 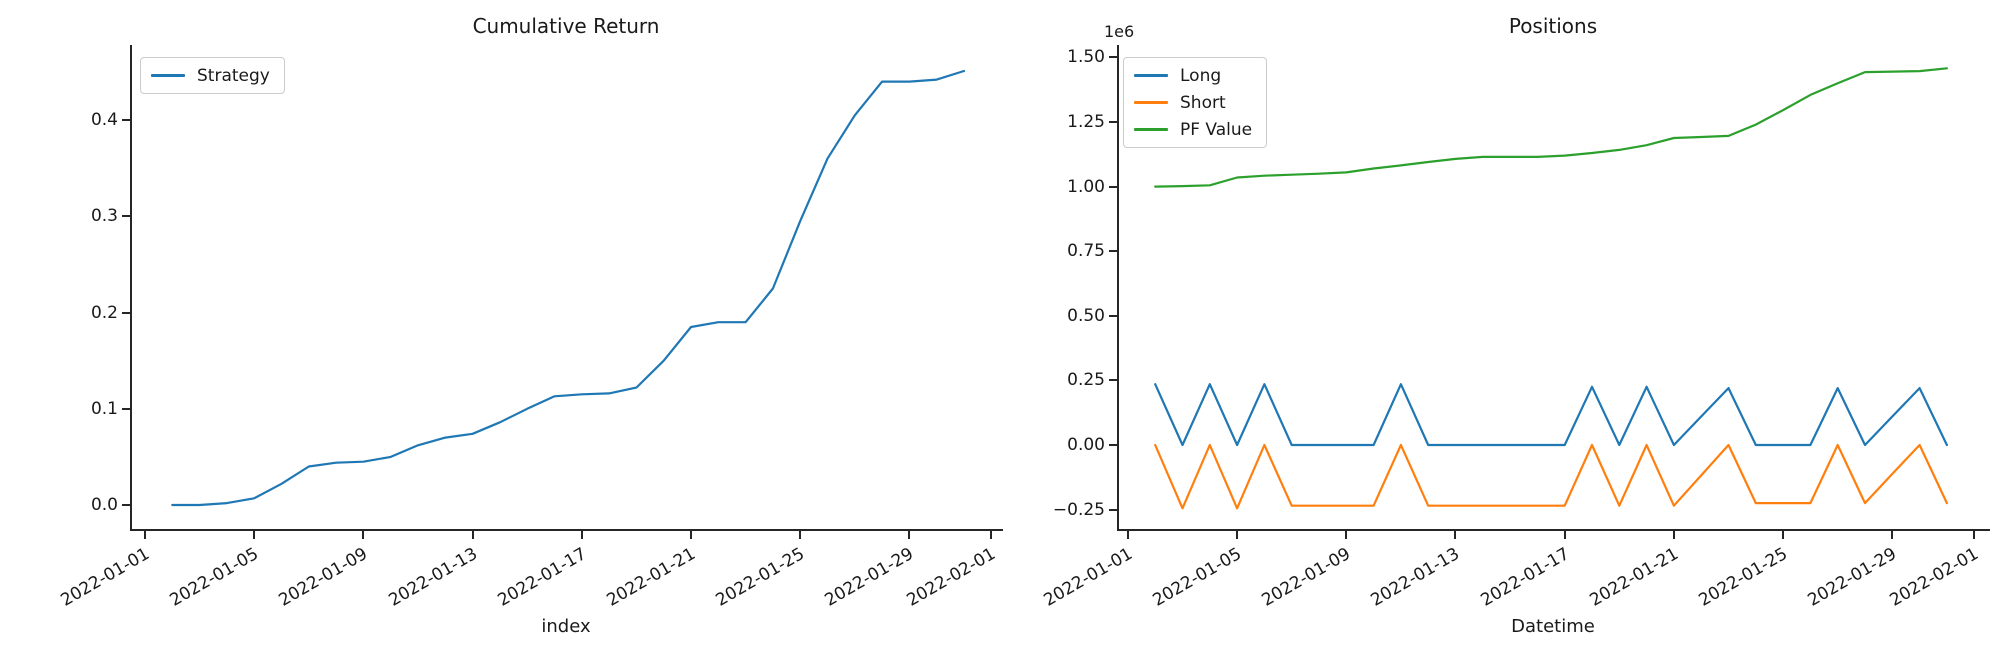 I want to click on legend-label: Strategy, so click(x=233, y=75).